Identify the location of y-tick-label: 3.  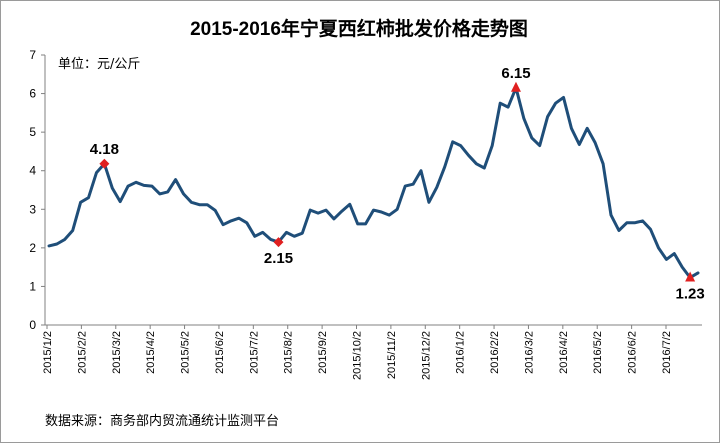
(32, 209).